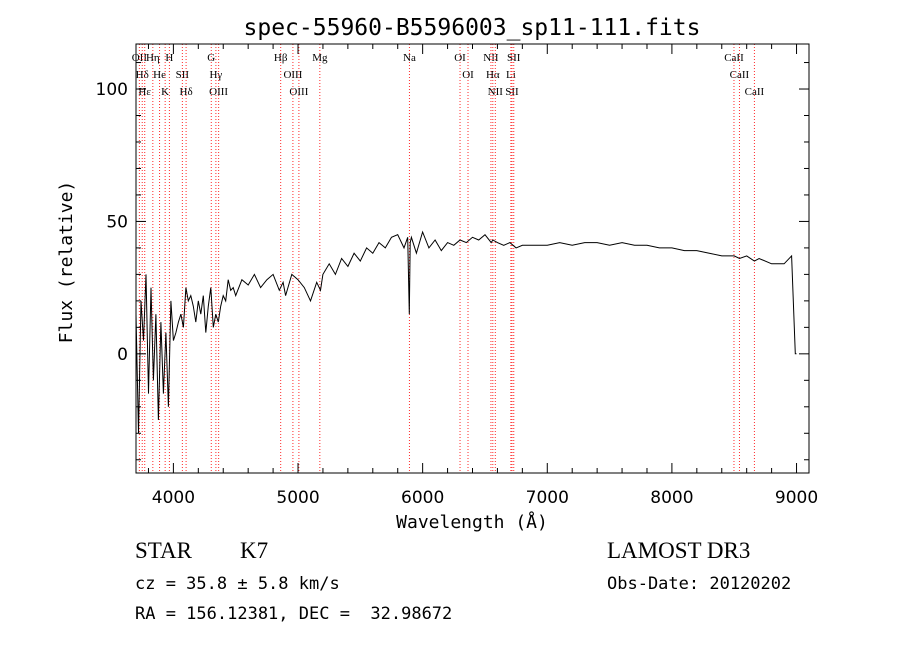  What do you see at coordinates (122, 355) in the screenshot?
I see `y-tick-label: 0` at bounding box center [122, 355].